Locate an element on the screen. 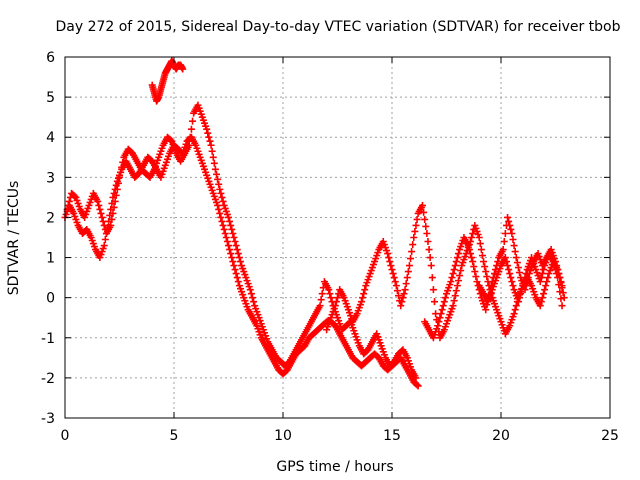 This screenshot has width=640, height=480. x-tick-label: 25 is located at coordinates (610, 436).